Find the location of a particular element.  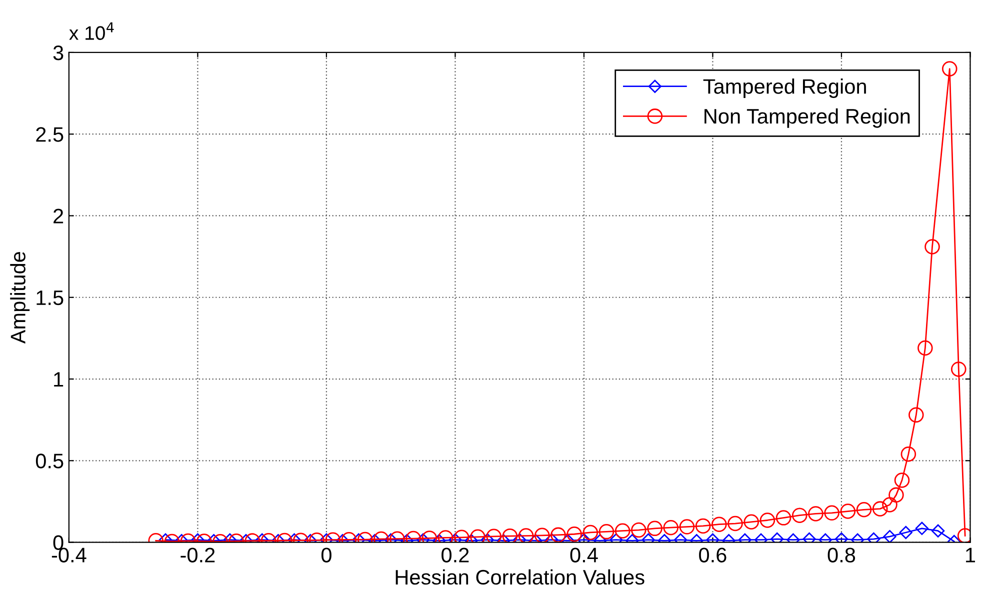

x-tick-label: 0 is located at coordinates (326, 555).